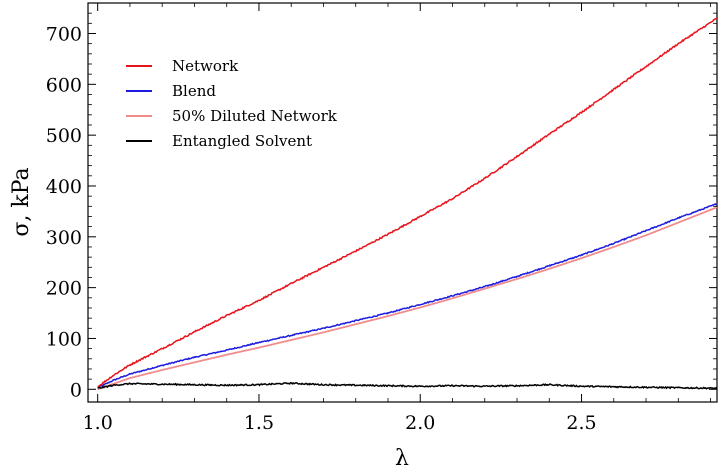  I want to click on y-tick-label: 300, so click(64, 238).